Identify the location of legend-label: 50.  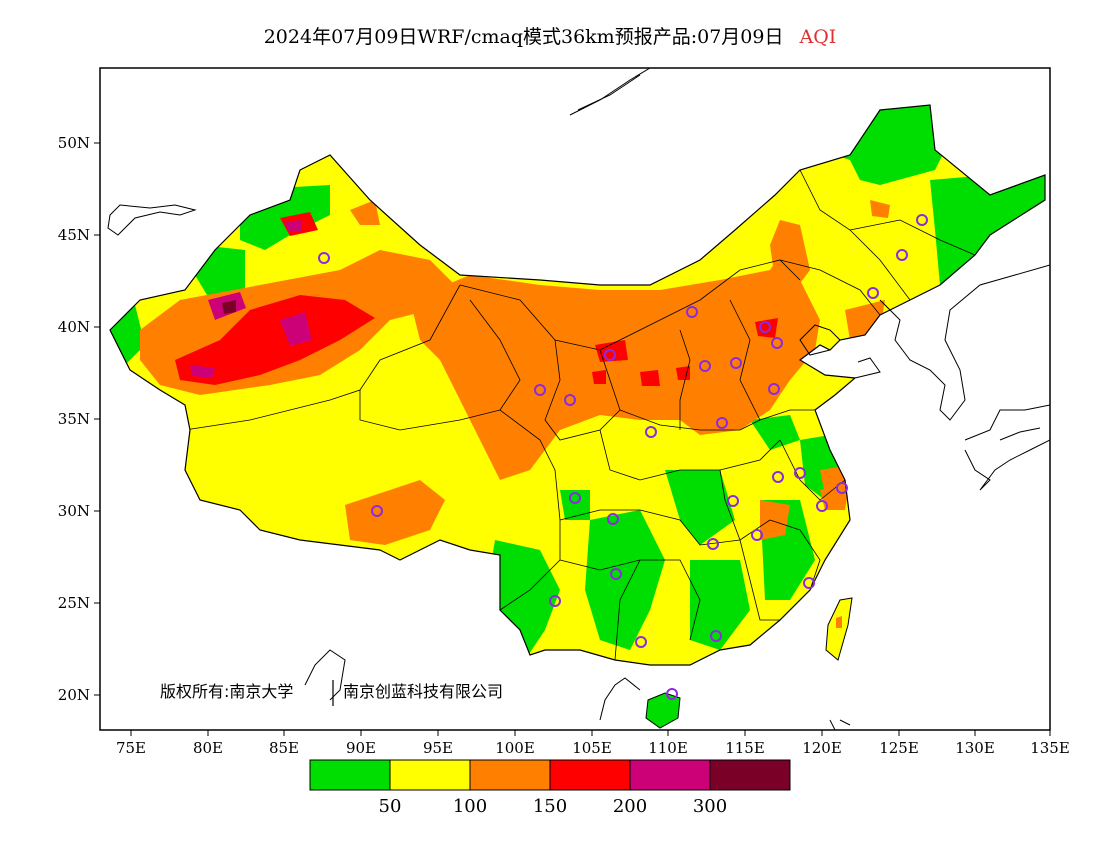
(390, 806).